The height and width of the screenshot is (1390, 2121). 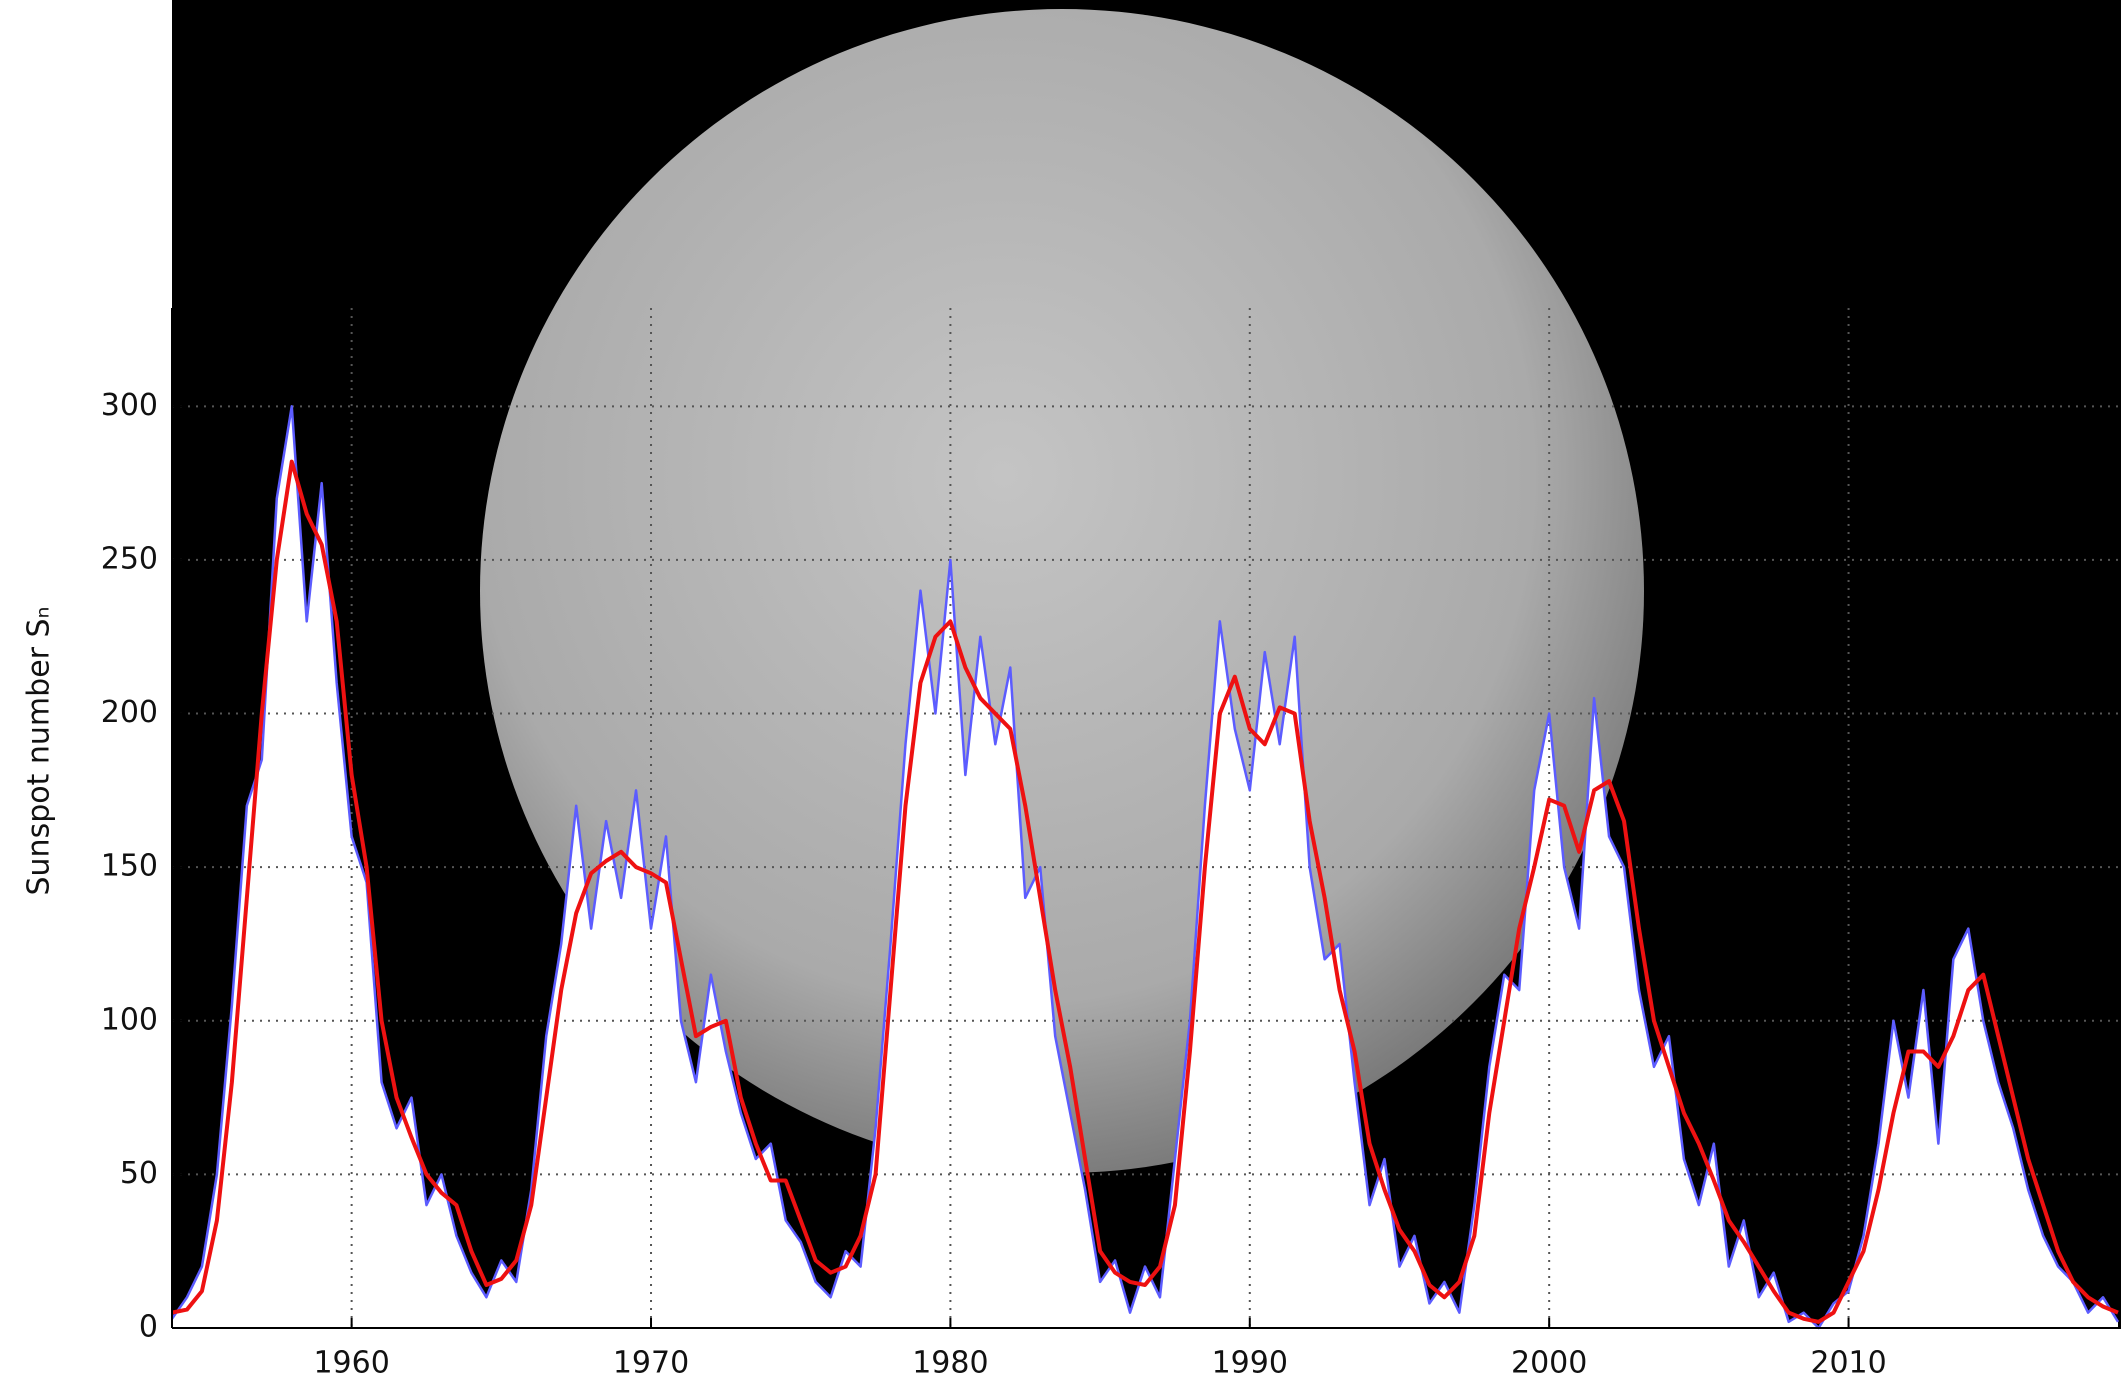 I want to click on y-tick-label: 300, so click(x=129, y=405).